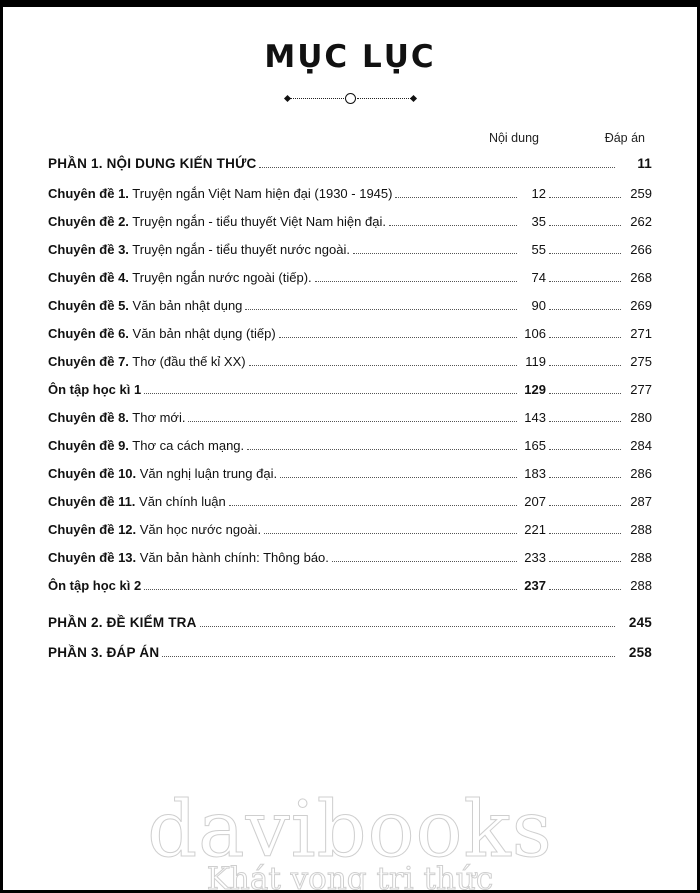  I want to click on toc-row: PHẦN 2. ĐỀ KIỂM TRA 245, so click(350, 622).